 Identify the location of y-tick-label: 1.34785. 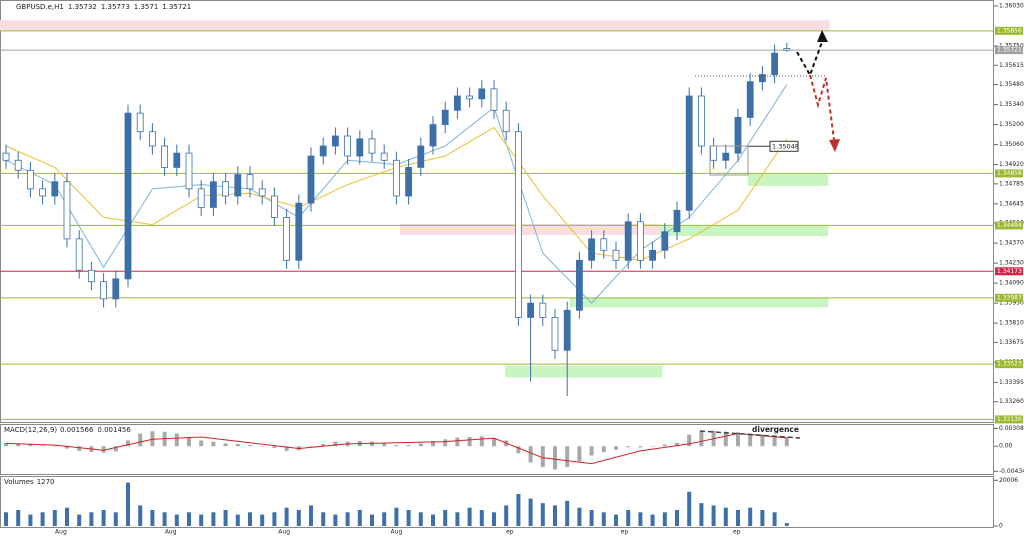
(1011, 183).